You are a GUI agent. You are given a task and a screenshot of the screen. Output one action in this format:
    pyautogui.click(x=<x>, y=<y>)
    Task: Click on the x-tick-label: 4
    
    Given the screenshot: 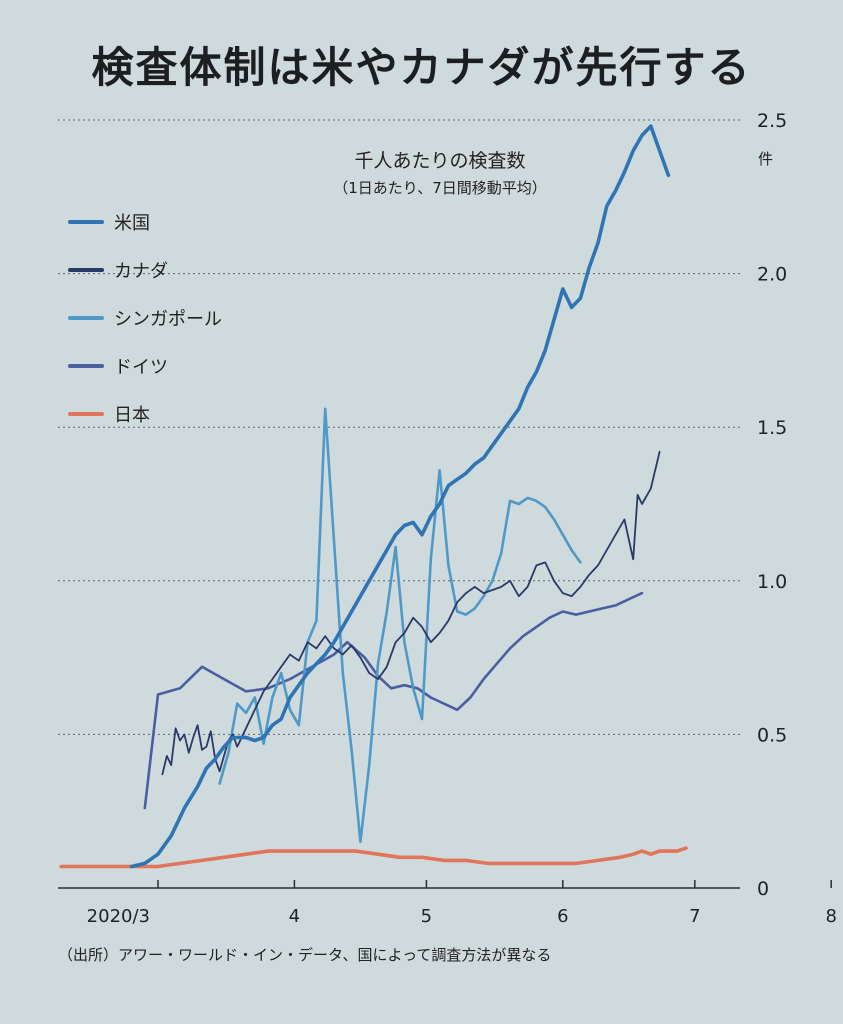 What is the action you would take?
    pyautogui.click(x=294, y=916)
    